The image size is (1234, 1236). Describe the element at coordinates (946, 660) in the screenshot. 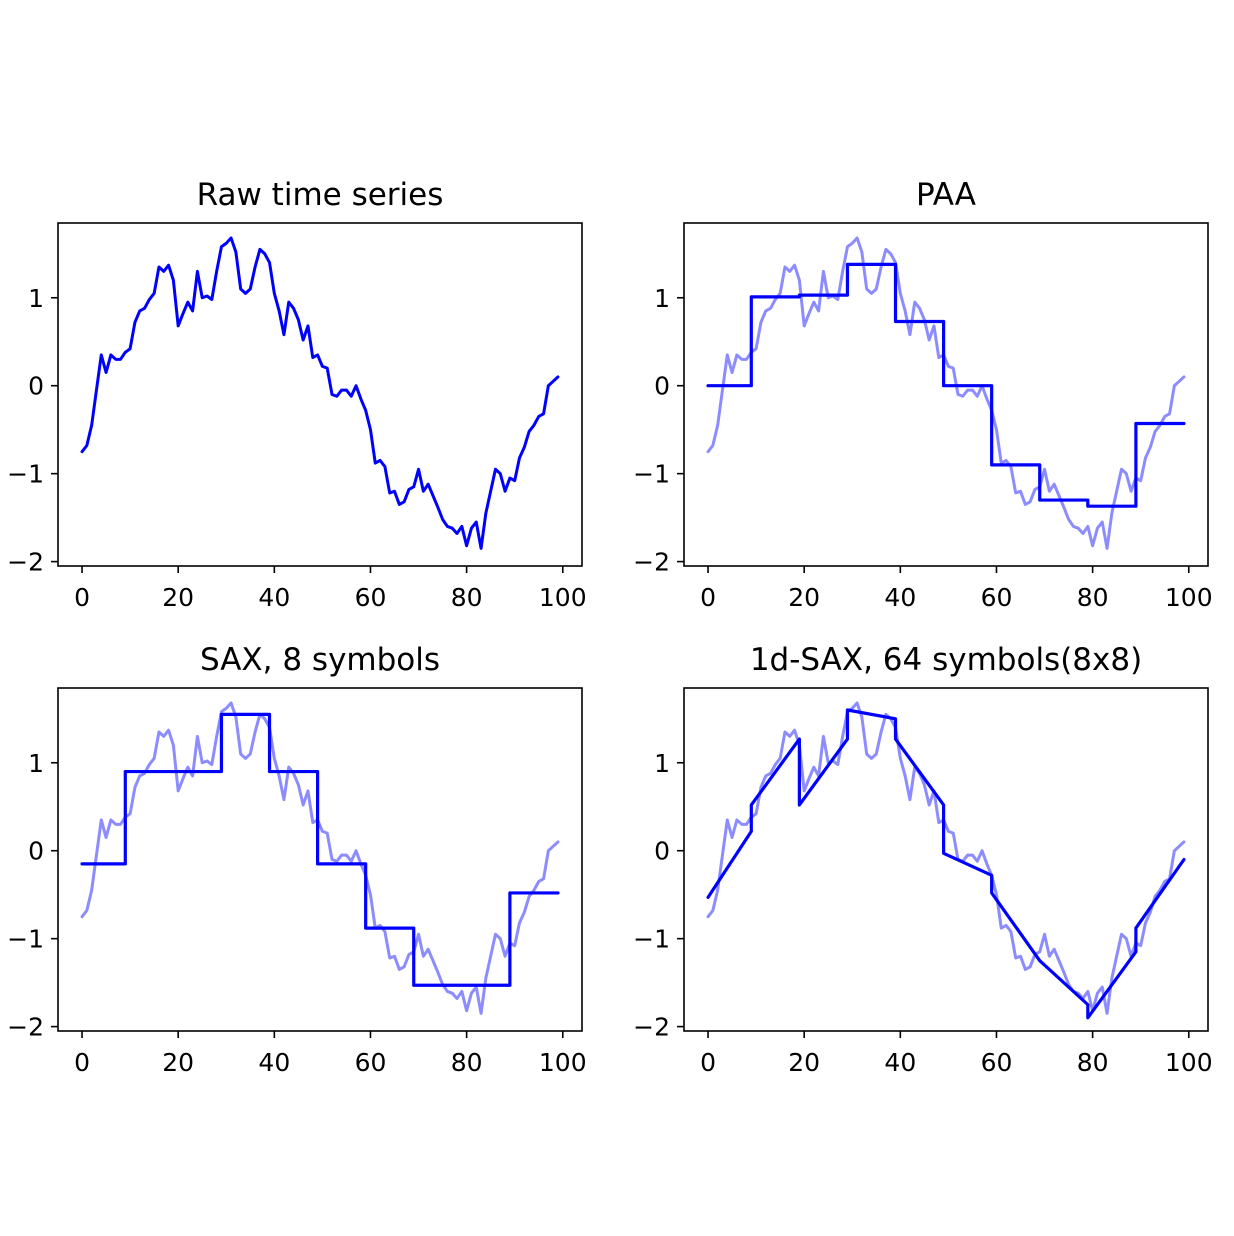

I see `panel-title: 1d-SAX, 64 symbols(8x8)` at that location.